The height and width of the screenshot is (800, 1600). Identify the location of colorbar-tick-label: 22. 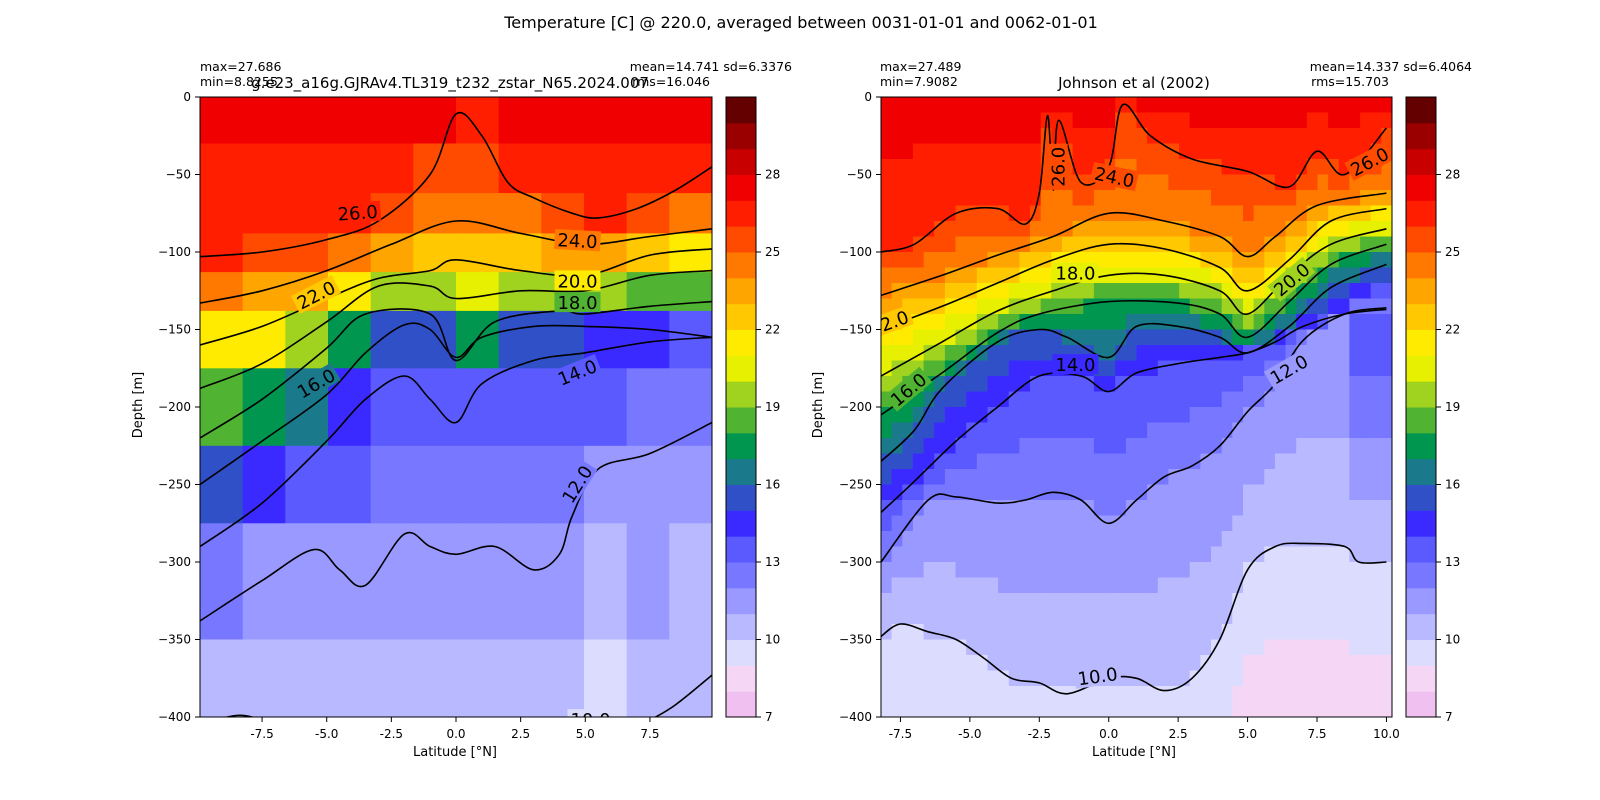
(772, 330).